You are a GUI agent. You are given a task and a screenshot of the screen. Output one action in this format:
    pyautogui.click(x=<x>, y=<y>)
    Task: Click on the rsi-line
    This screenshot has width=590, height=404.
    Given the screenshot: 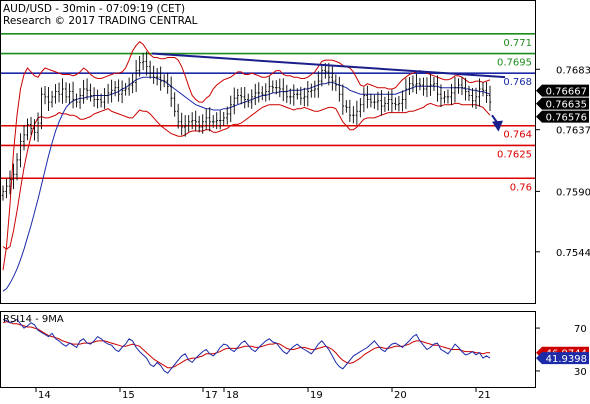 What is the action you would take?
    pyautogui.click(x=246, y=346)
    